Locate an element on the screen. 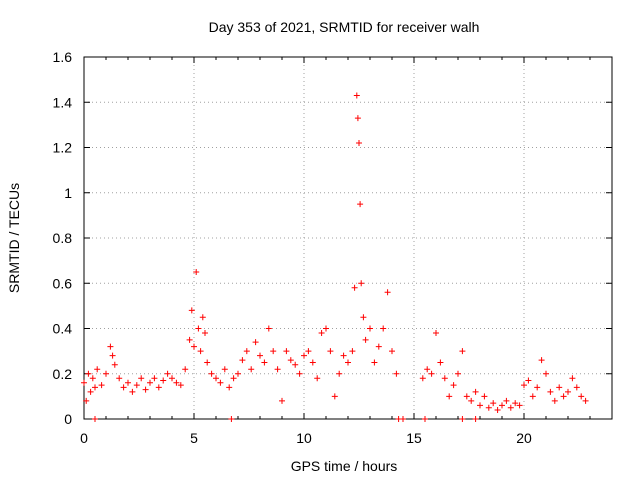  x-tick-label: 20 is located at coordinates (524, 438).